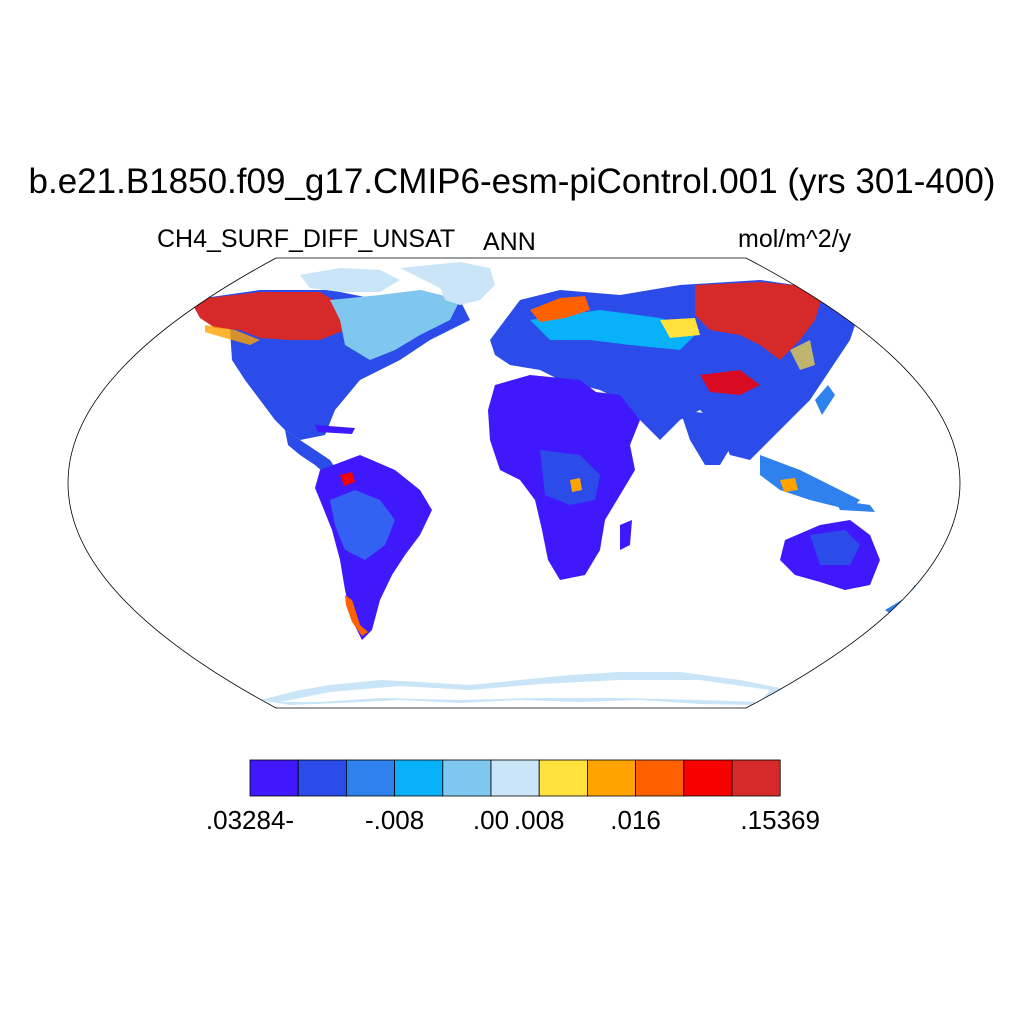  What do you see at coordinates (825, 400) in the screenshot?
I see `japan` at bounding box center [825, 400].